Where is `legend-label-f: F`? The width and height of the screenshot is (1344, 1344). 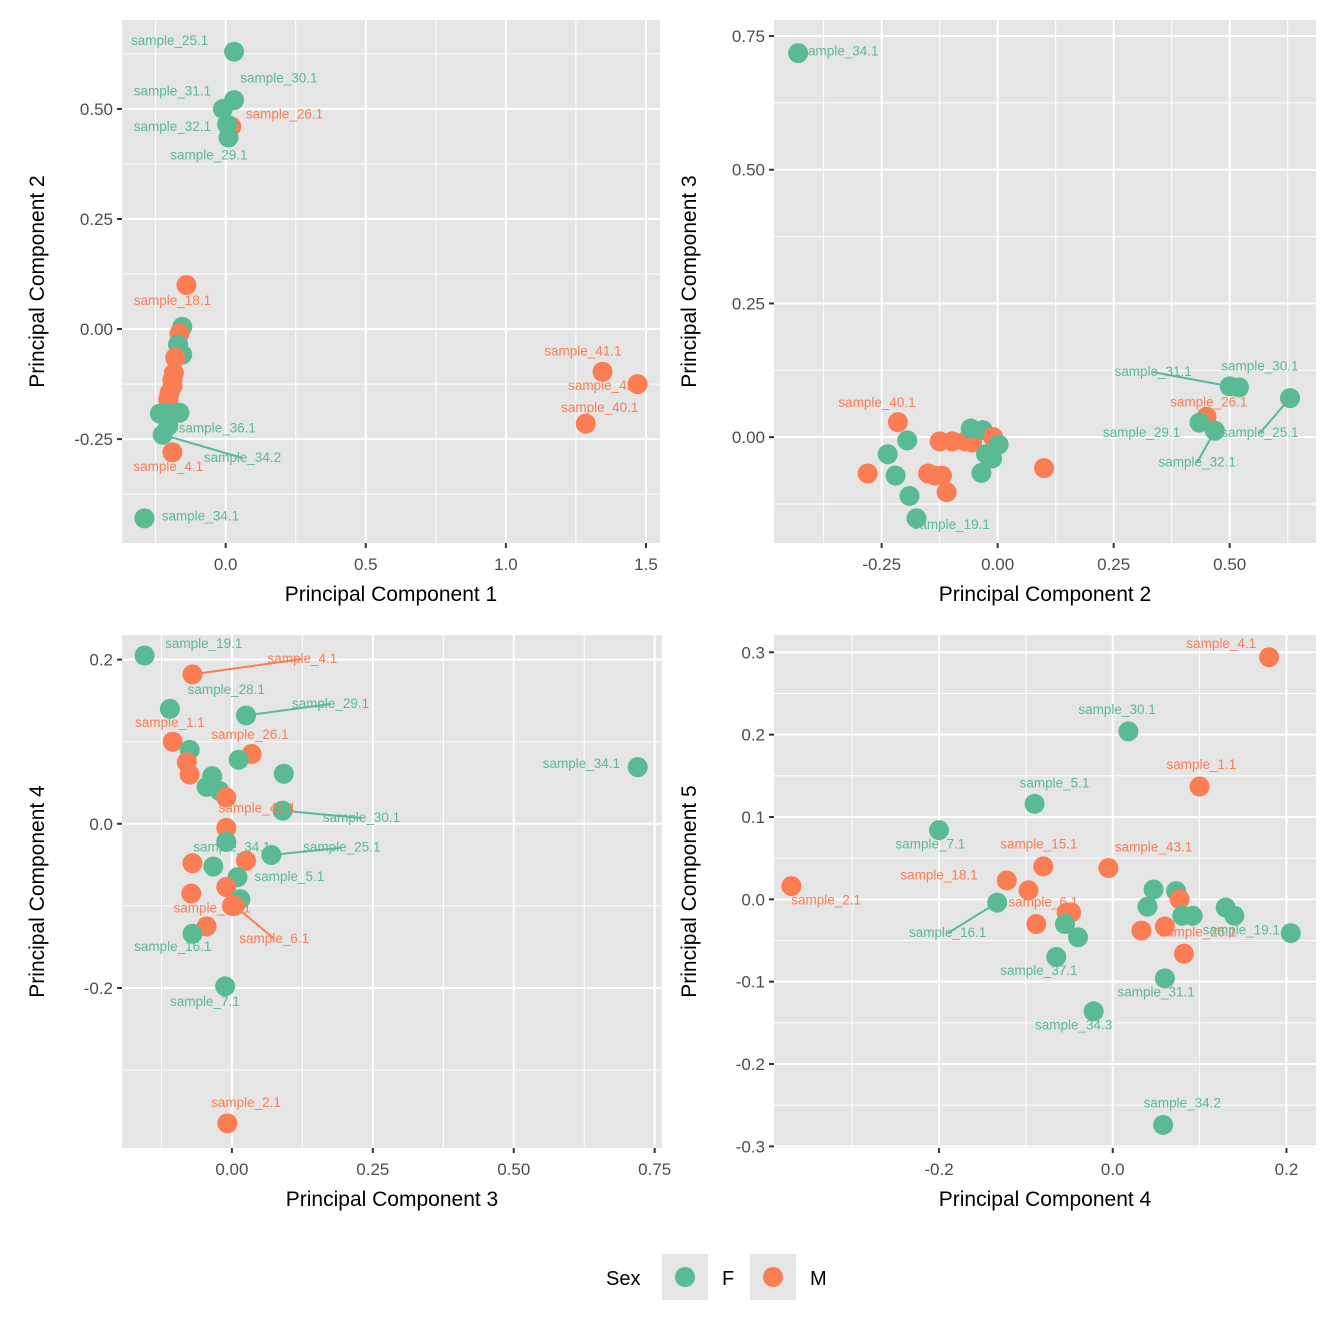
legend-label-f: F is located at coordinates (728, 1279).